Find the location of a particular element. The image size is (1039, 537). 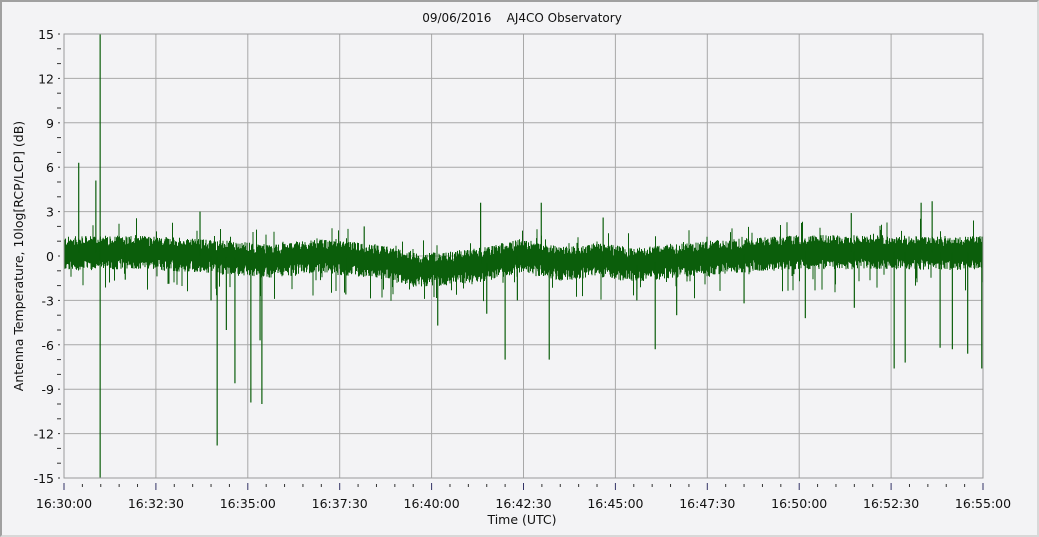

x-tick-label: 16:45:00 is located at coordinates (615, 503).